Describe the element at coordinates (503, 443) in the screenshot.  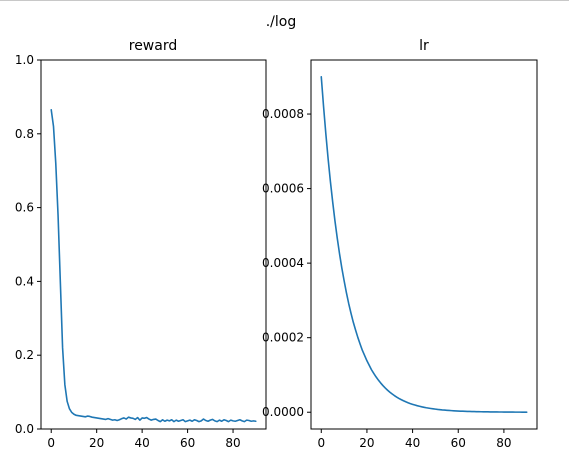
I see `lr-xtick-label: 80` at that location.